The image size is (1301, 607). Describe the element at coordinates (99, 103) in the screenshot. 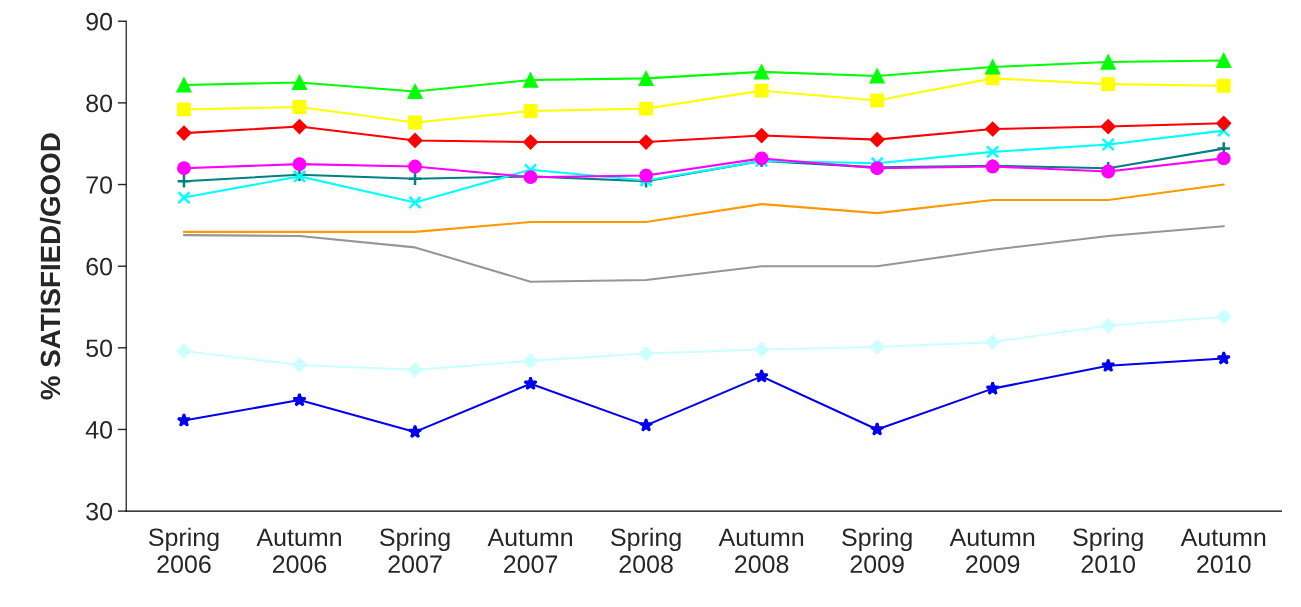

I see `y-tick-label: 80` at that location.